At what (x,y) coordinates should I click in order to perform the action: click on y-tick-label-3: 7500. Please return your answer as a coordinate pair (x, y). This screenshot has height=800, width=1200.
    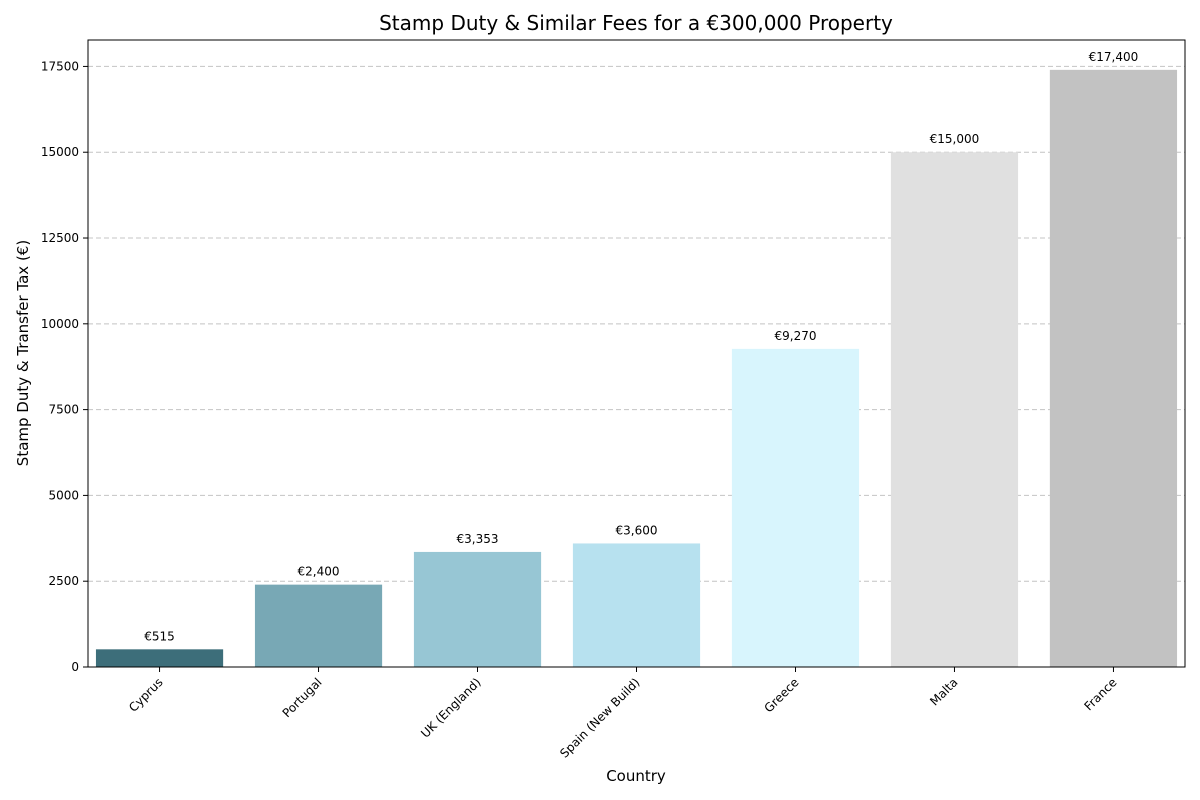
    Looking at the image, I should click on (63, 410).